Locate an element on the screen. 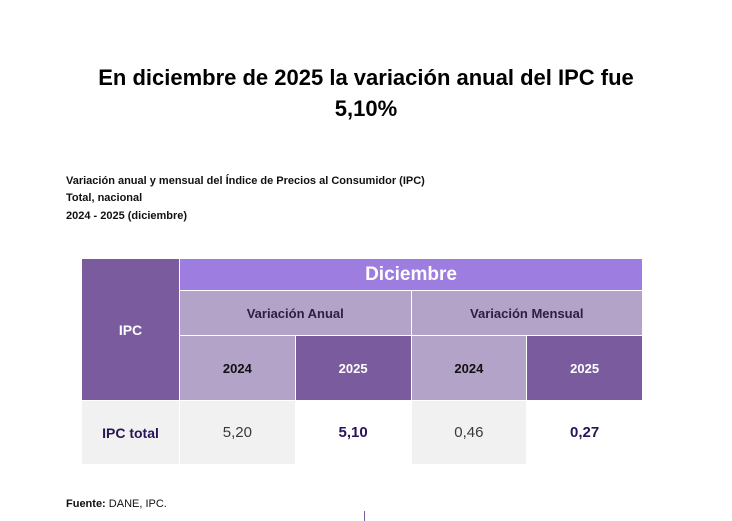 The width and height of the screenshot is (732, 521). title-line-2: 5,10% is located at coordinates (366, 108).